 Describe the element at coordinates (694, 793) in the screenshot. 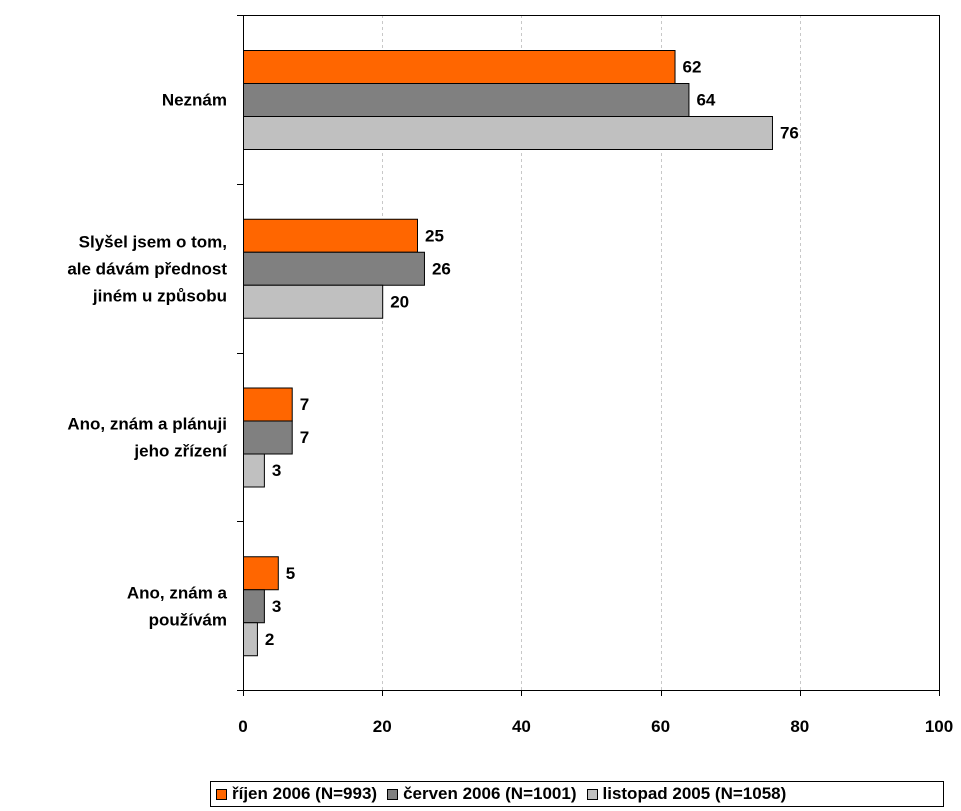

I see `legend-label: listopad 2005 (N=1058)` at that location.